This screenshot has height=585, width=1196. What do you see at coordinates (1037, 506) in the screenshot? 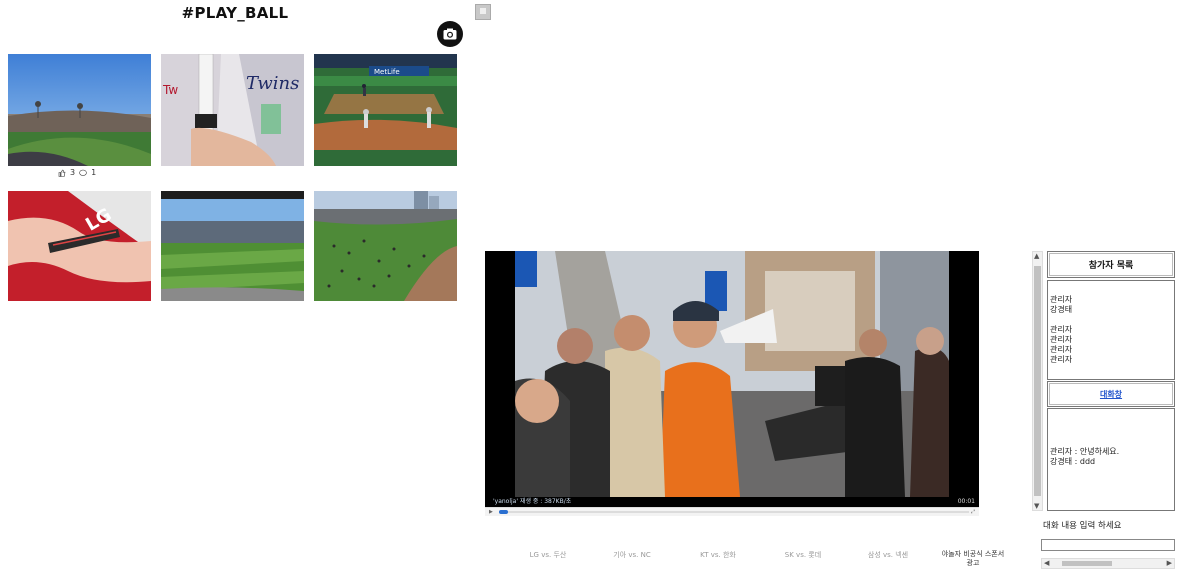
I see `scroll-down-icon: ▼` at bounding box center [1037, 506].